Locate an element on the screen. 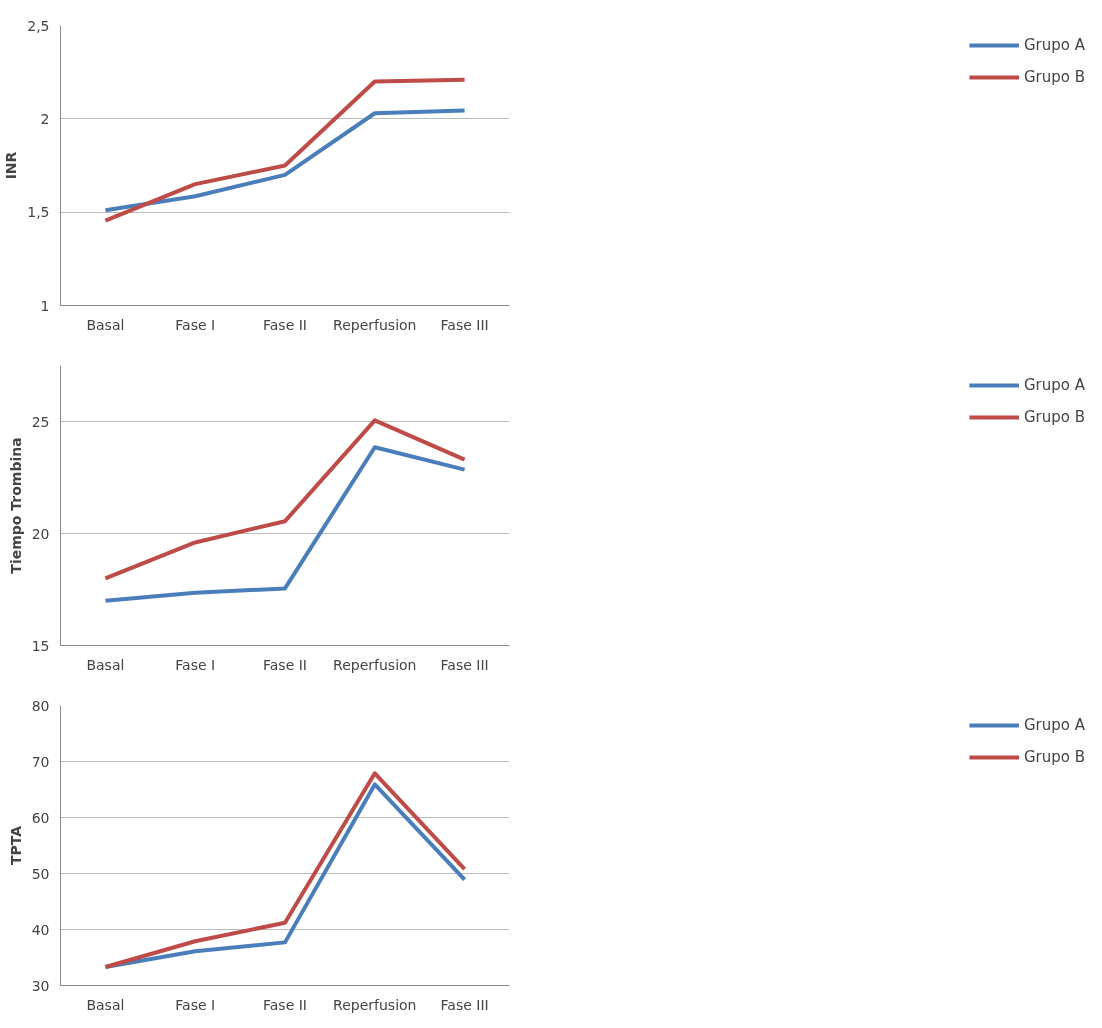  y-tick-label: 20 is located at coordinates (40, 533).